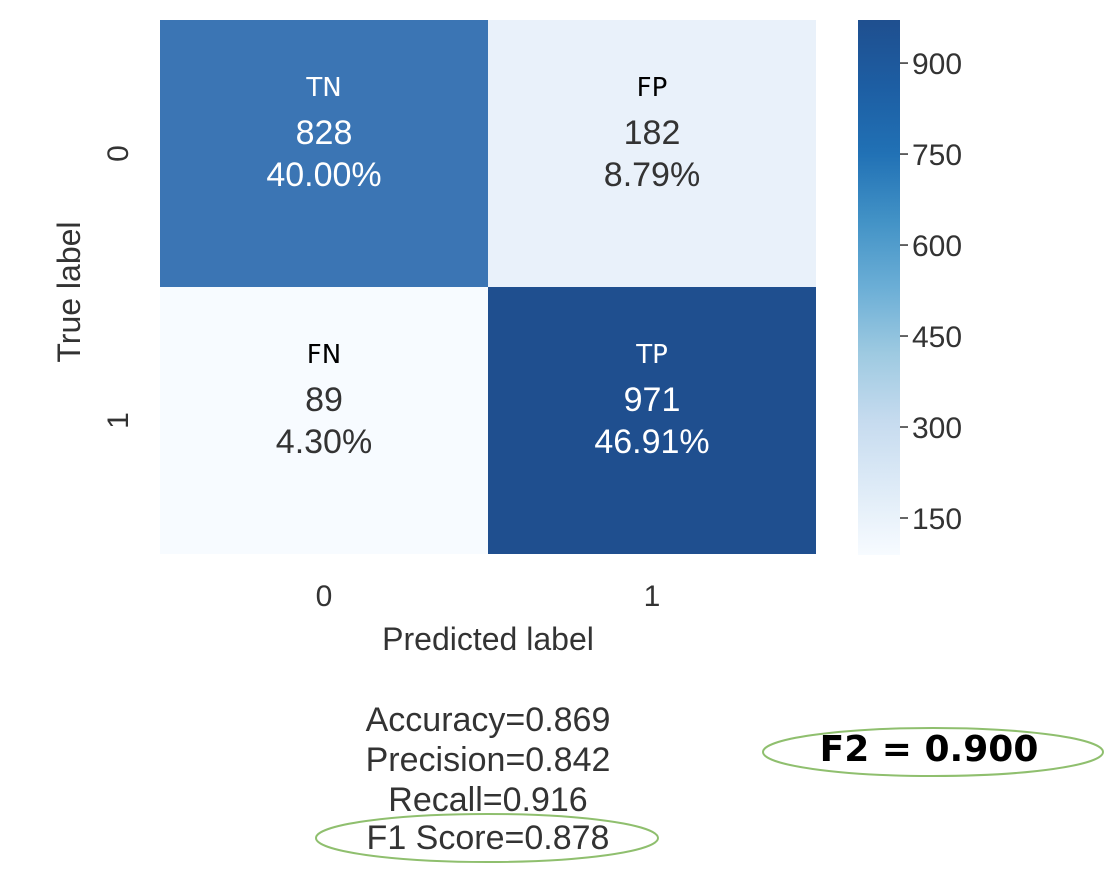 The width and height of the screenshot is (1120, 878). I want to click on x-tick-label: 1, so click(652, 596).